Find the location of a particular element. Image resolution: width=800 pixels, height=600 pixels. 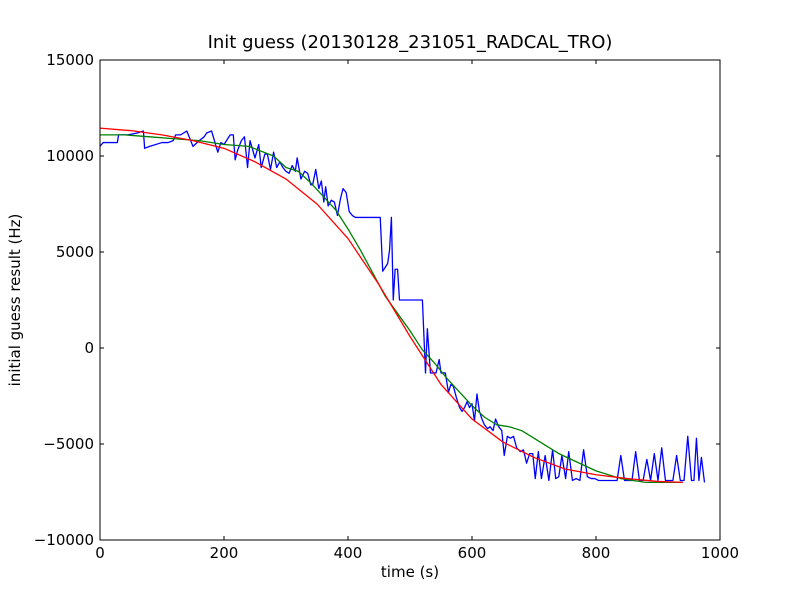

y-tick-label-5: 15000 is located at coordinates (70, 60).